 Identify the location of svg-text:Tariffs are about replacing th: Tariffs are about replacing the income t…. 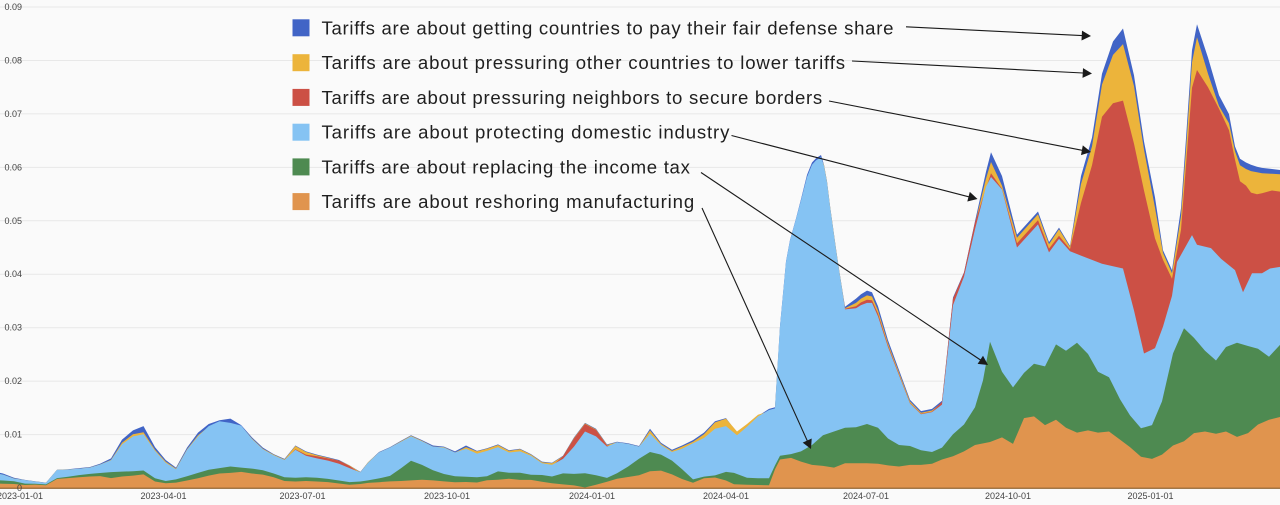
(506, 166).